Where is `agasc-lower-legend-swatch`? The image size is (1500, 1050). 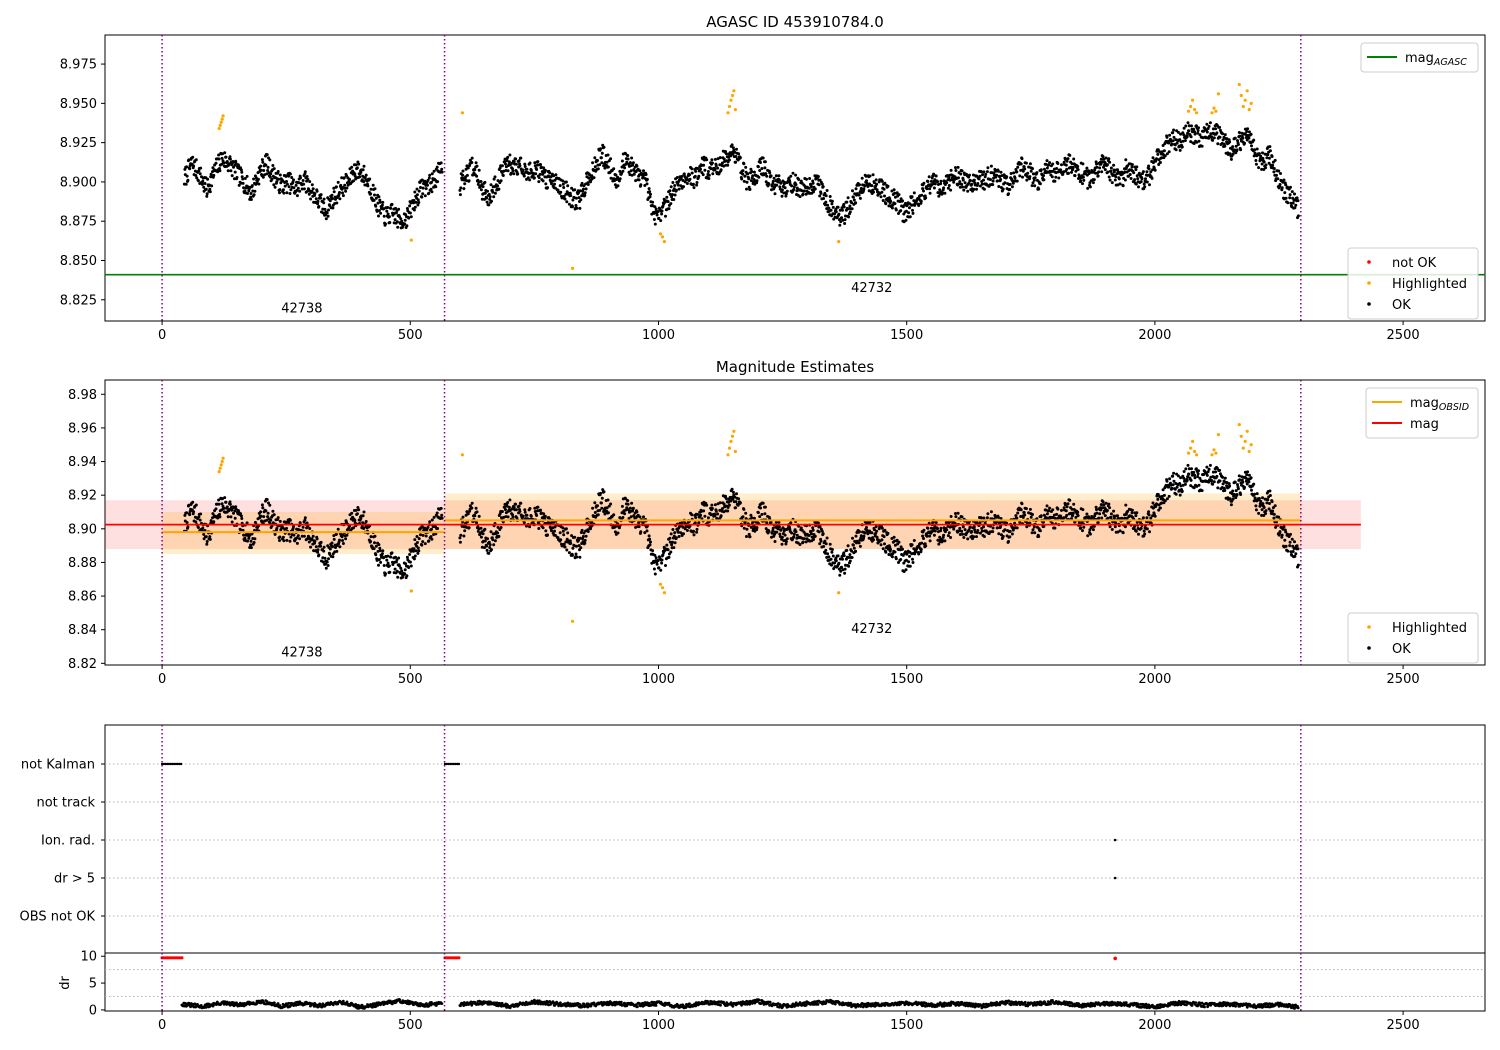 agasc-lower-legend-swatch is located at coordinates (1369, 304).